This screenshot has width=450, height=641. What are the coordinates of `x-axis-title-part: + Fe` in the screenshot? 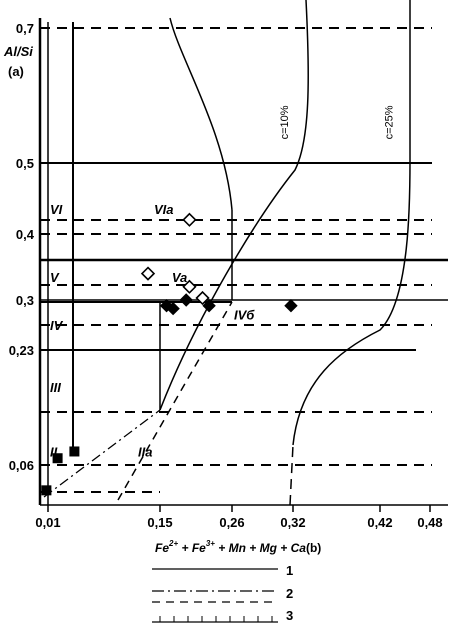 It's located at (192, 548).